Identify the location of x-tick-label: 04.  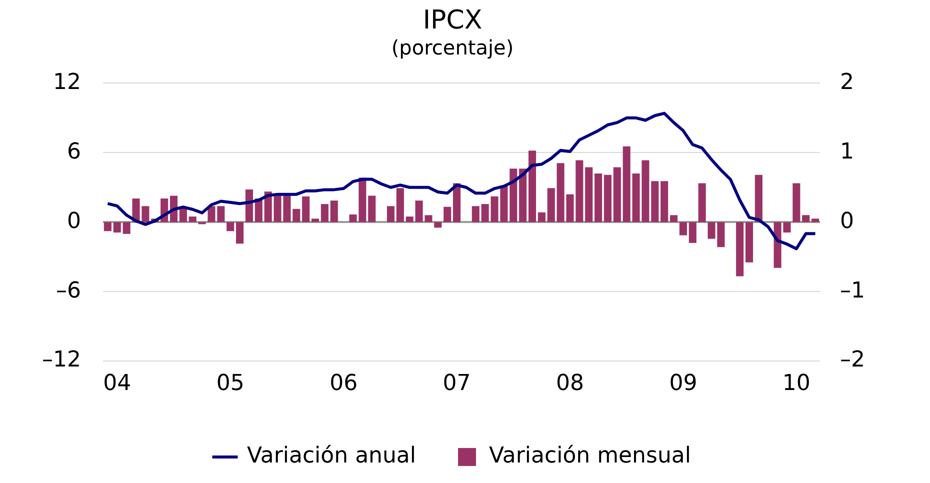
(117, 383).